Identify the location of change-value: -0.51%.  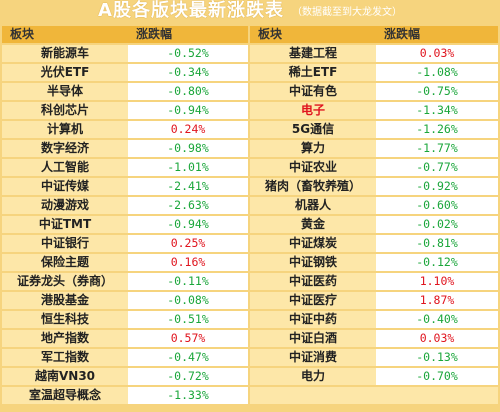
(189, 319).